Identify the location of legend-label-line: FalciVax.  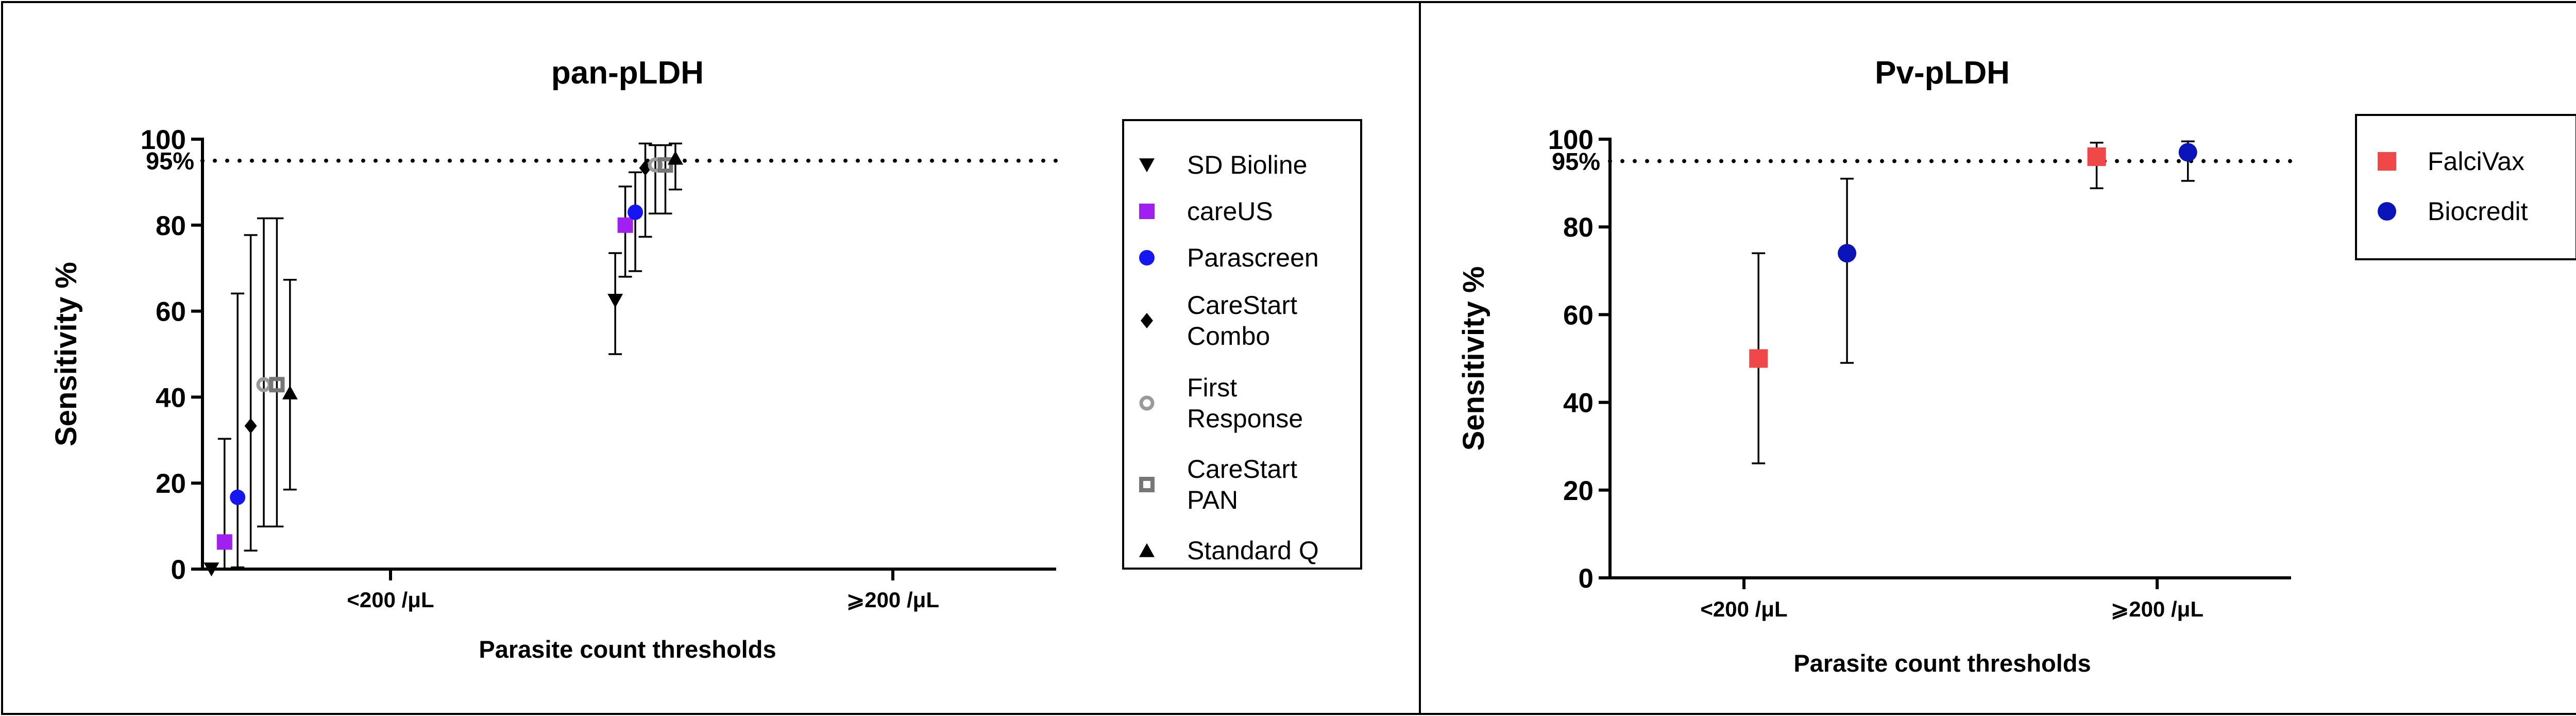
(2476, 161).